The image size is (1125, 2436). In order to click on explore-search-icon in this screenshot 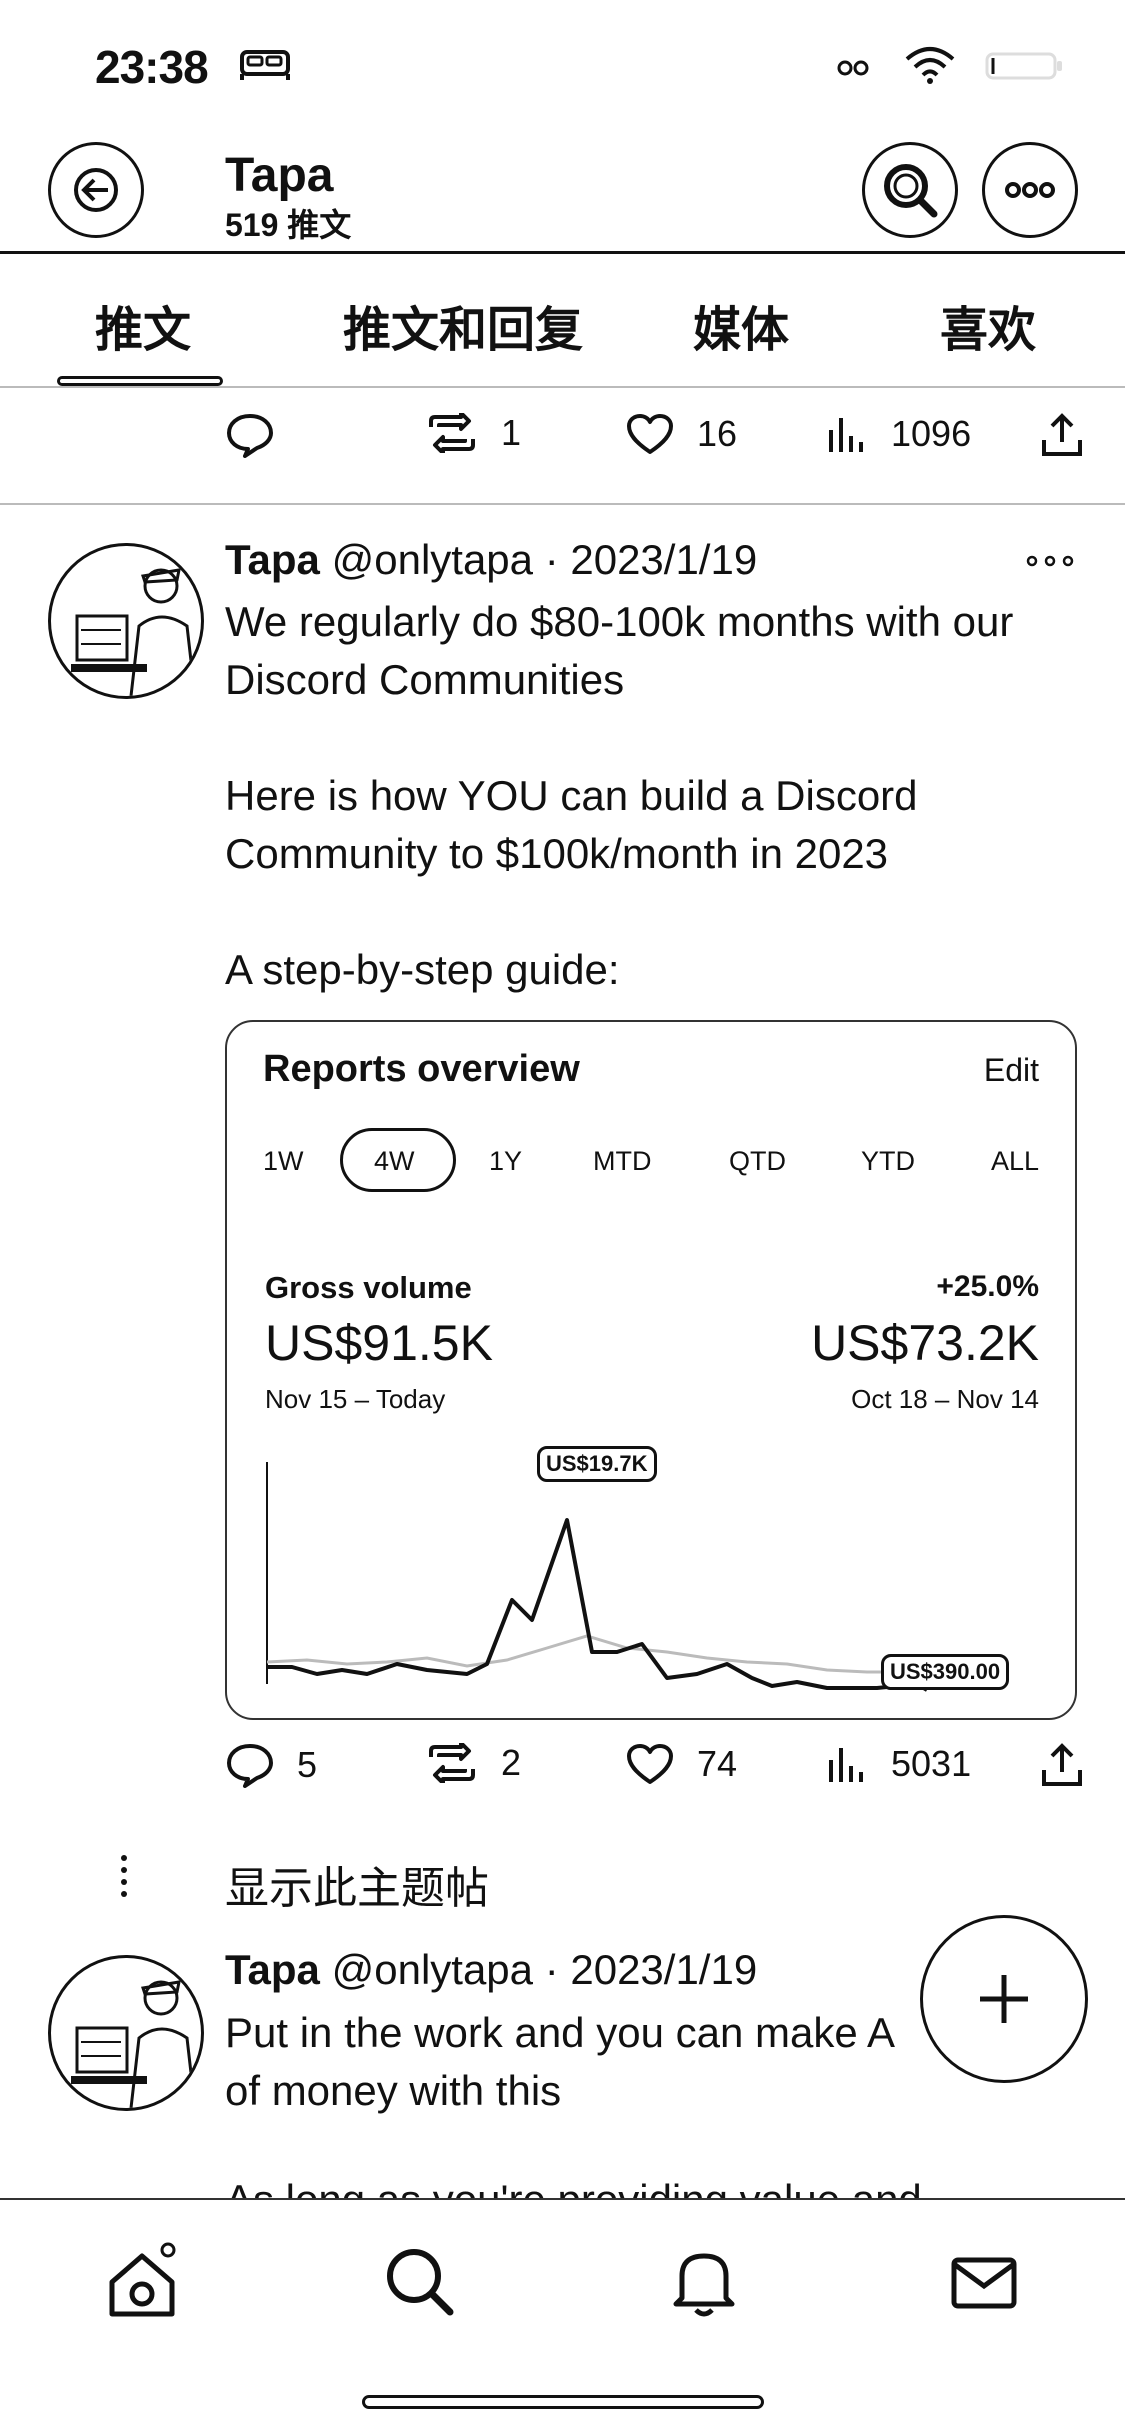, I will do `click(420, 2282)`.